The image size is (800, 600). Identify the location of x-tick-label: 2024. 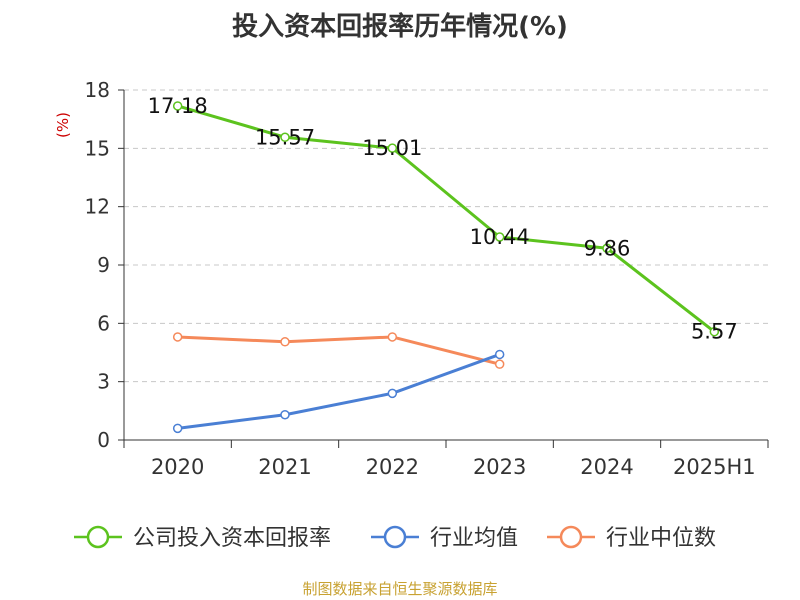
(606, 467).